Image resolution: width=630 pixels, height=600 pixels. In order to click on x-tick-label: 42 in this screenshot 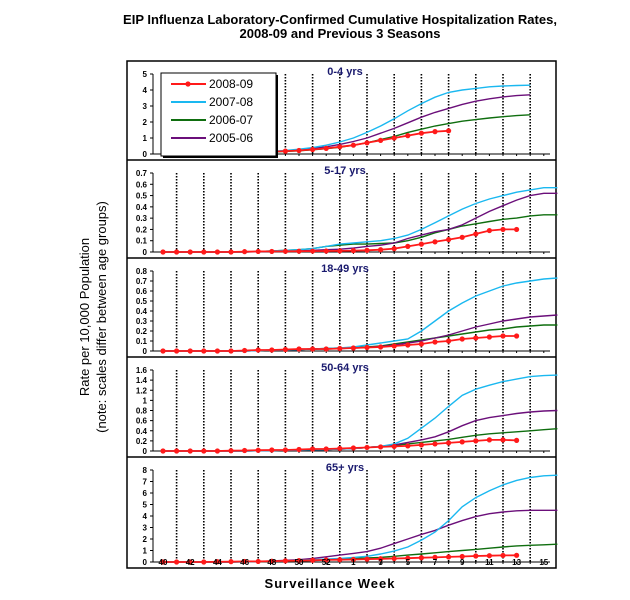, I will do `click(190, 562)`.